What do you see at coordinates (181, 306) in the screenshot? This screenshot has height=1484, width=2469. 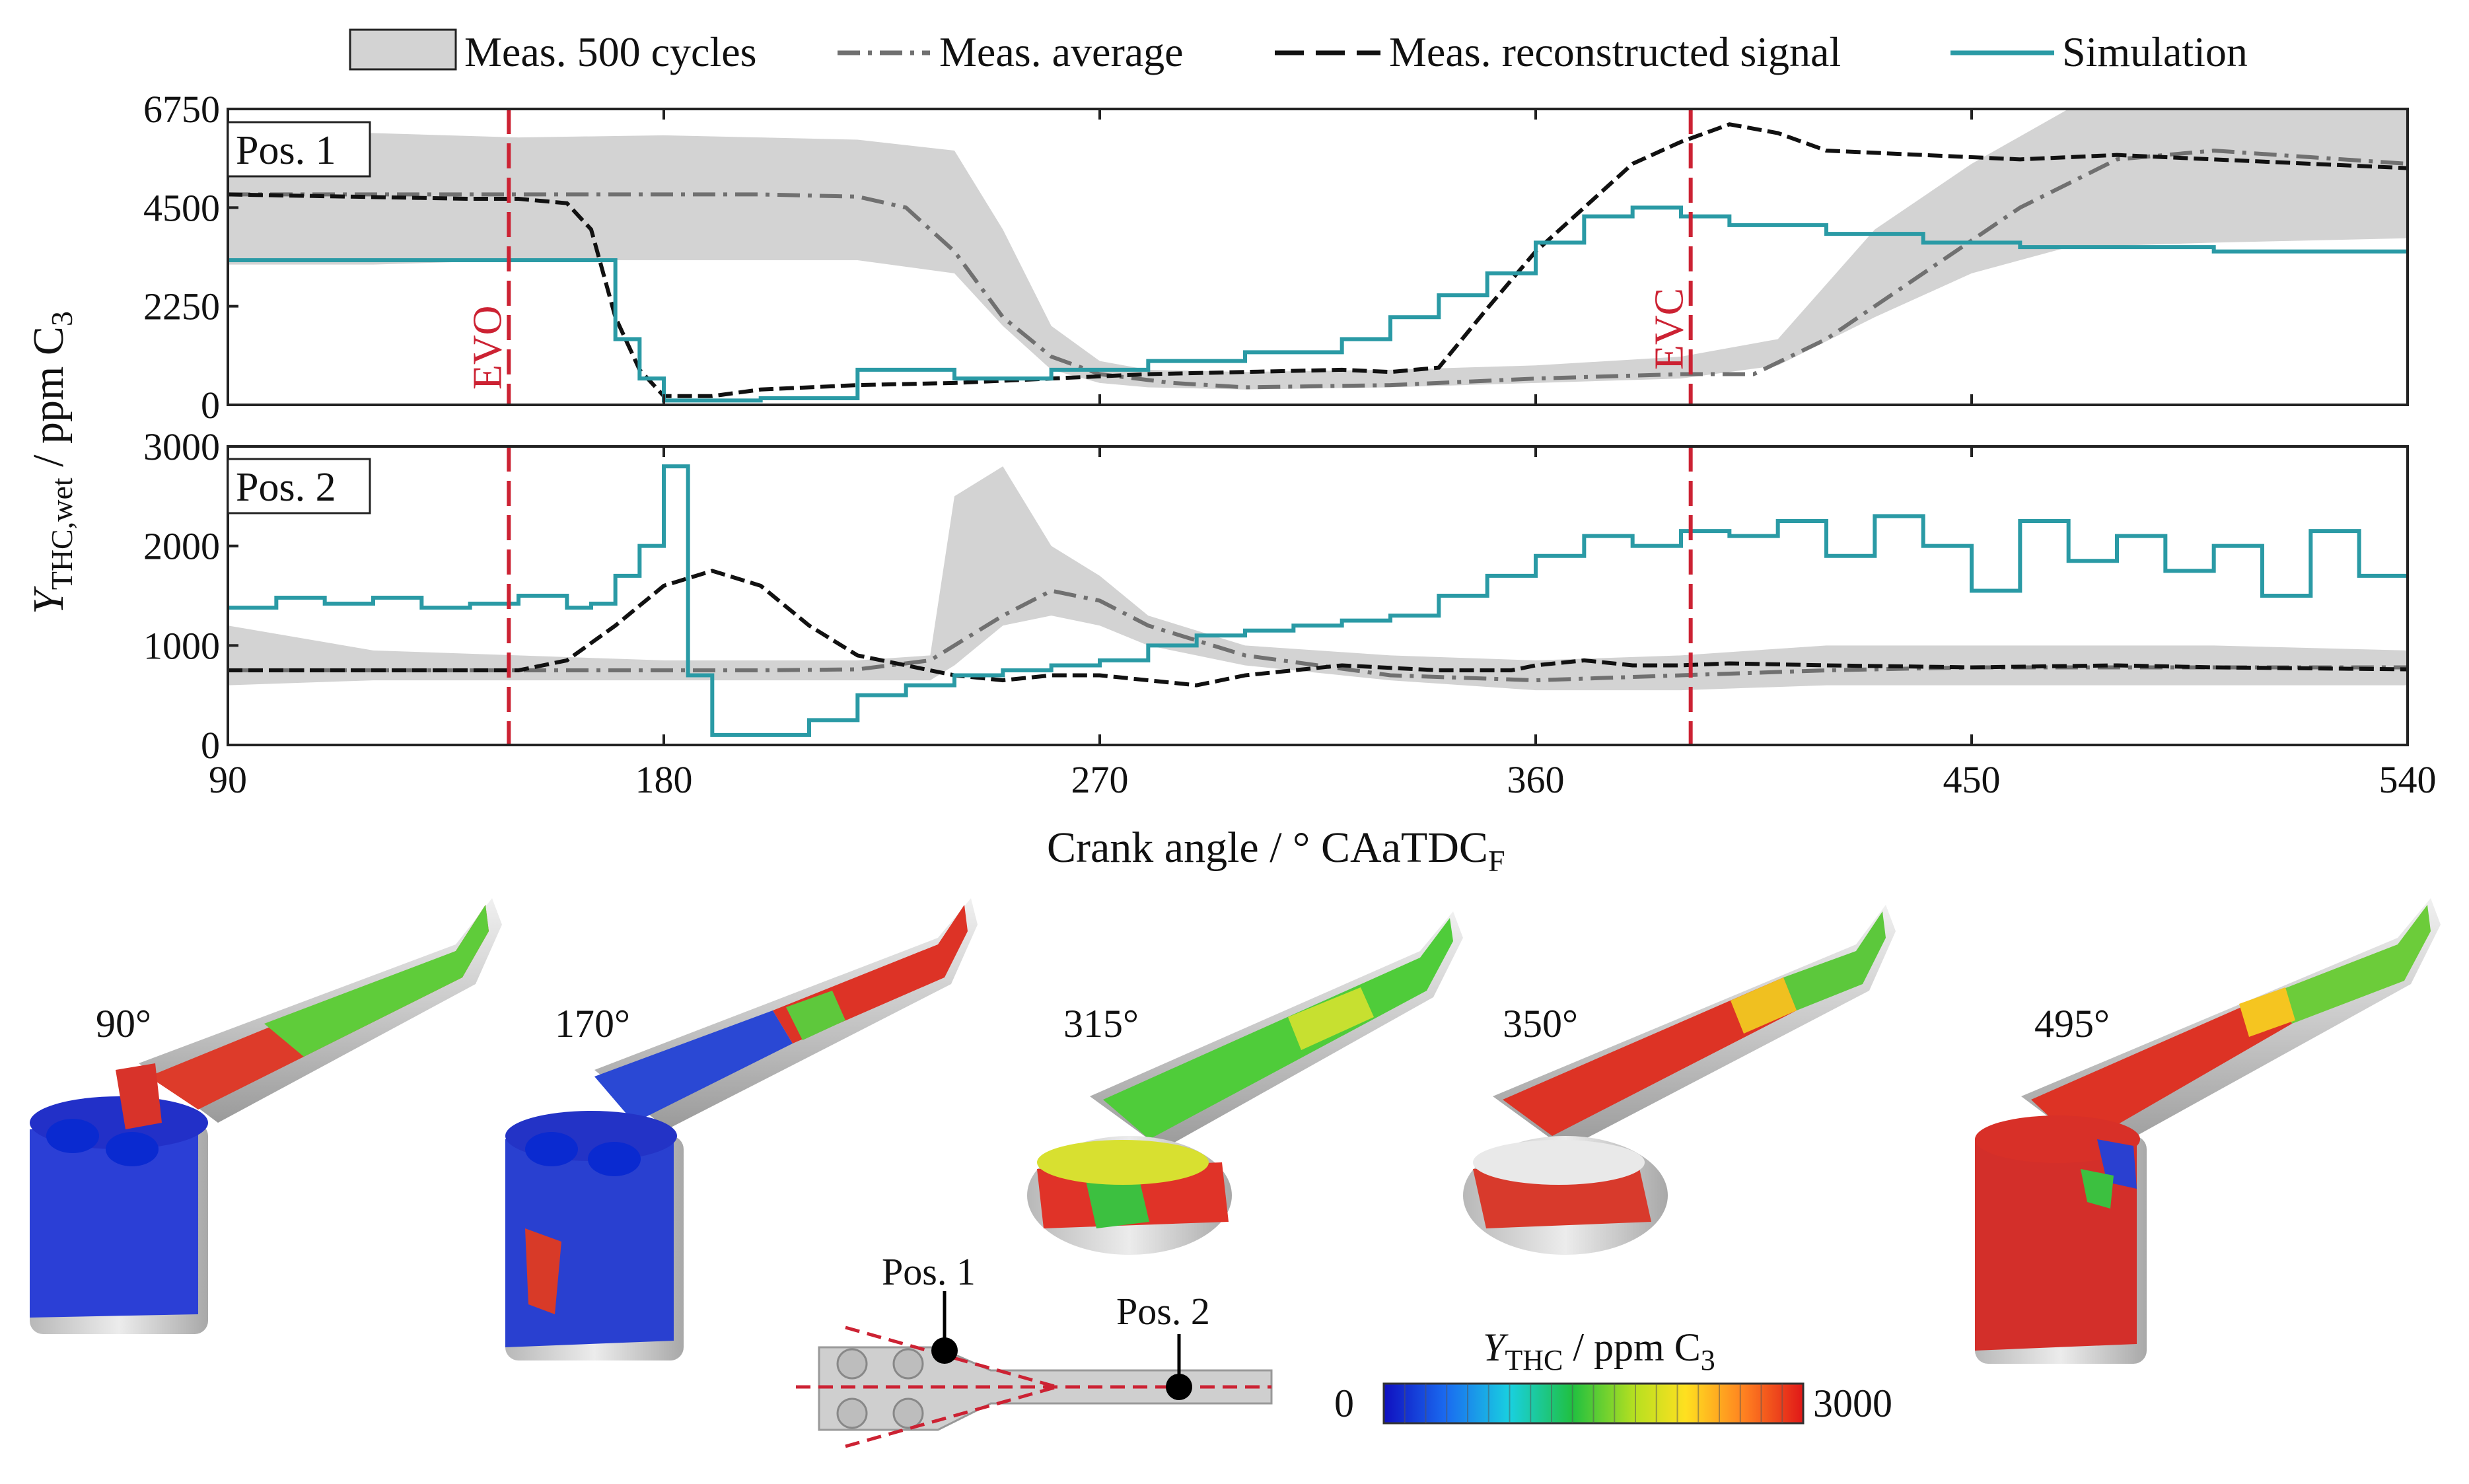 I see `y-tick-label: 2250` at bounding box center [181, 306].